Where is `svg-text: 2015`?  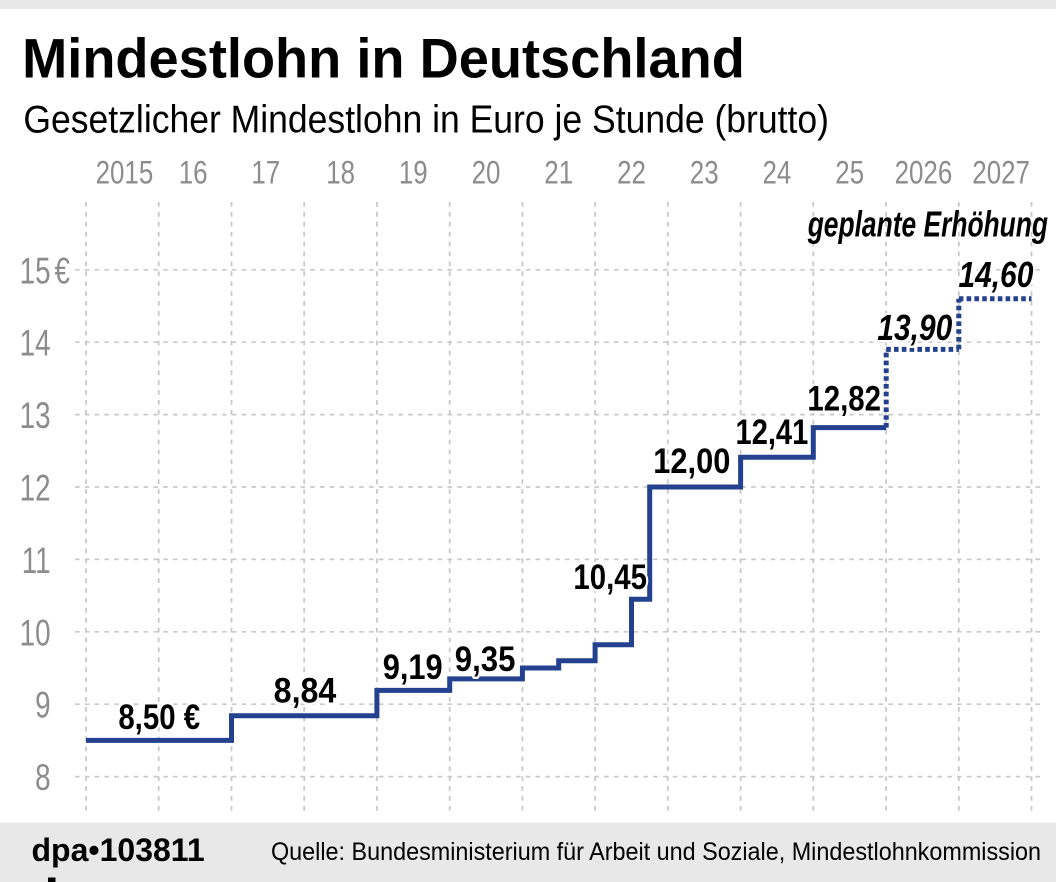 svg-text: 2015 is located at coordinates (125, 173).